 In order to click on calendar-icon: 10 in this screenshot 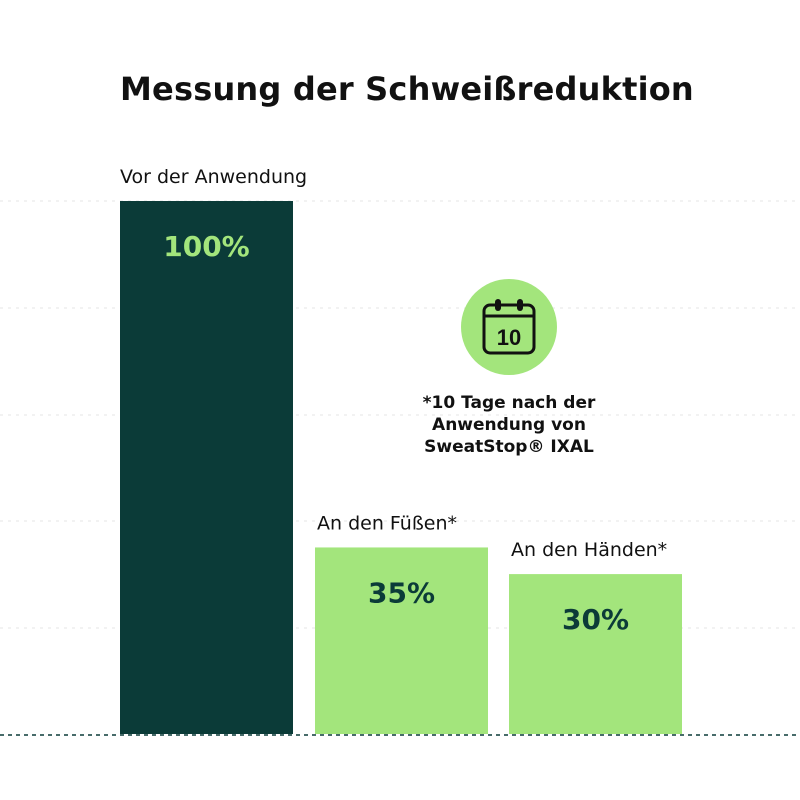, I will do `click(509, 327)`.